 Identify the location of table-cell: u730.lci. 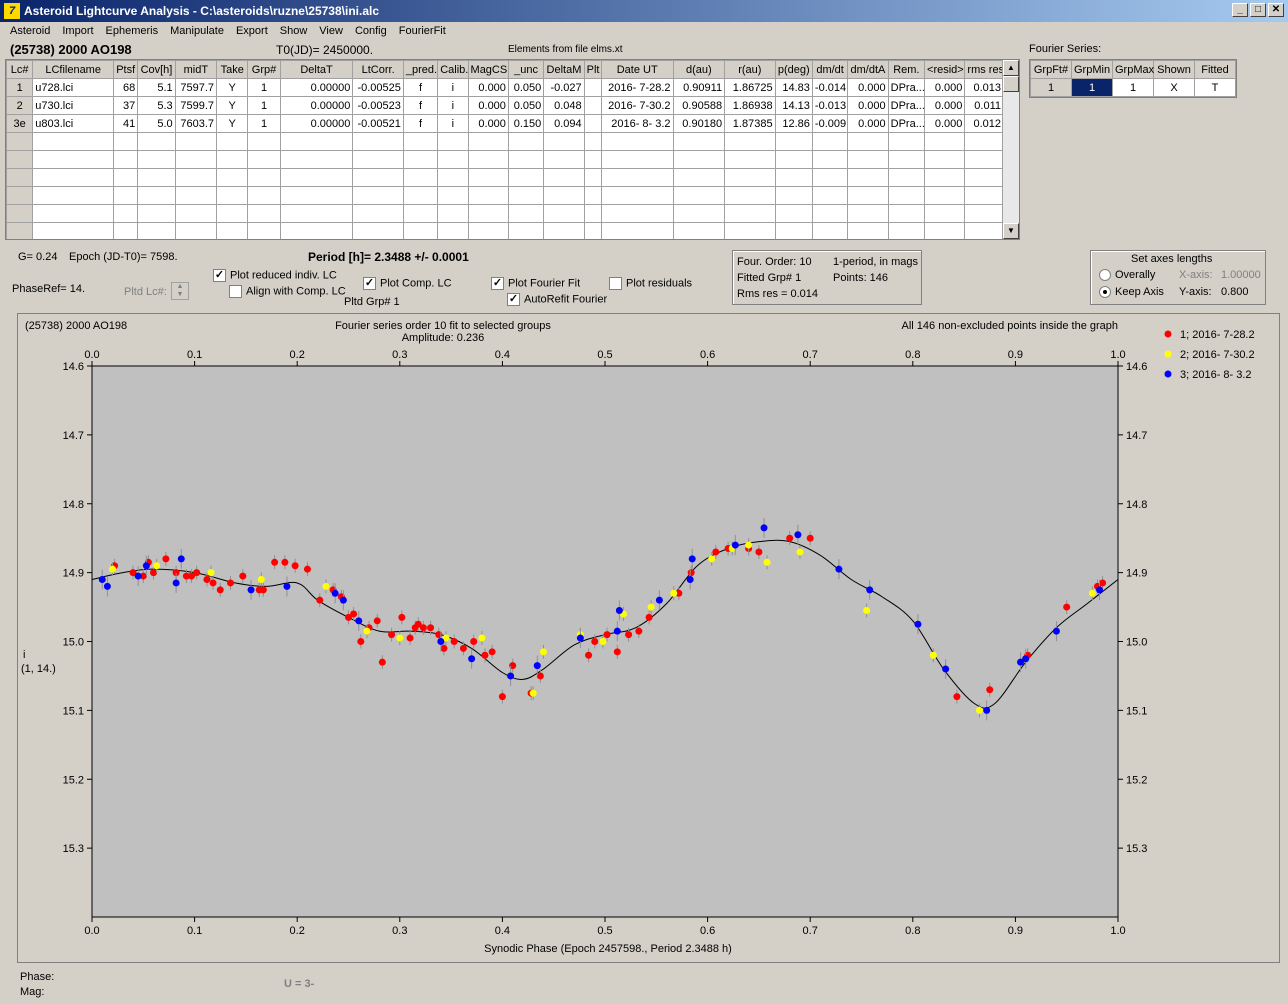
(73, 105).